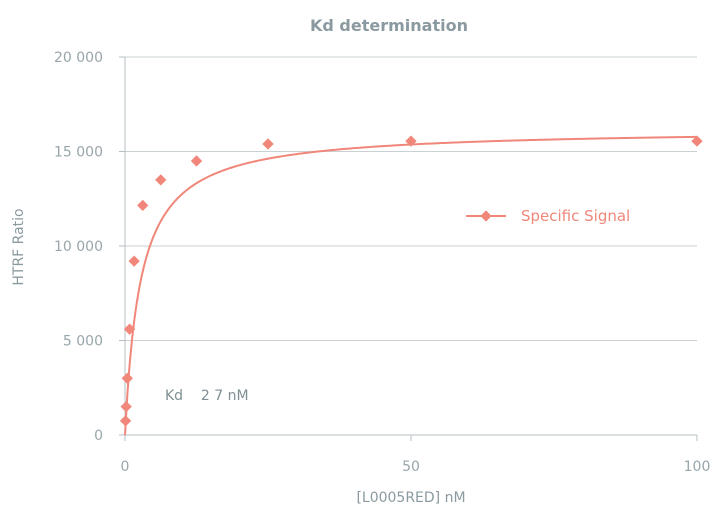  Describe the element at coordinates (78, 153) in the screenshot. I see `y-tick-label-3: 15 000` at that location.